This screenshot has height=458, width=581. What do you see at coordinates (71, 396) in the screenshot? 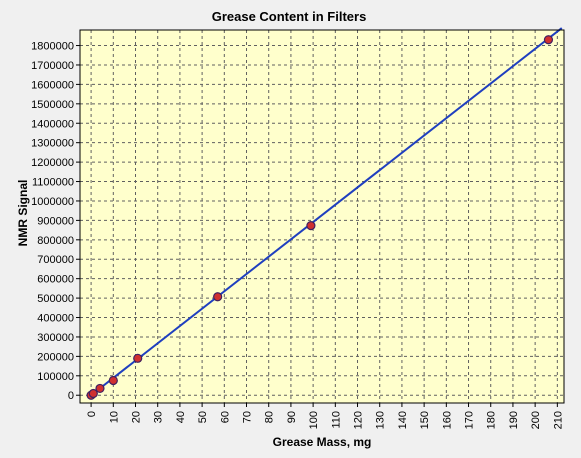
I see `y-tick-label: 0` at bounding box center [71, 396].